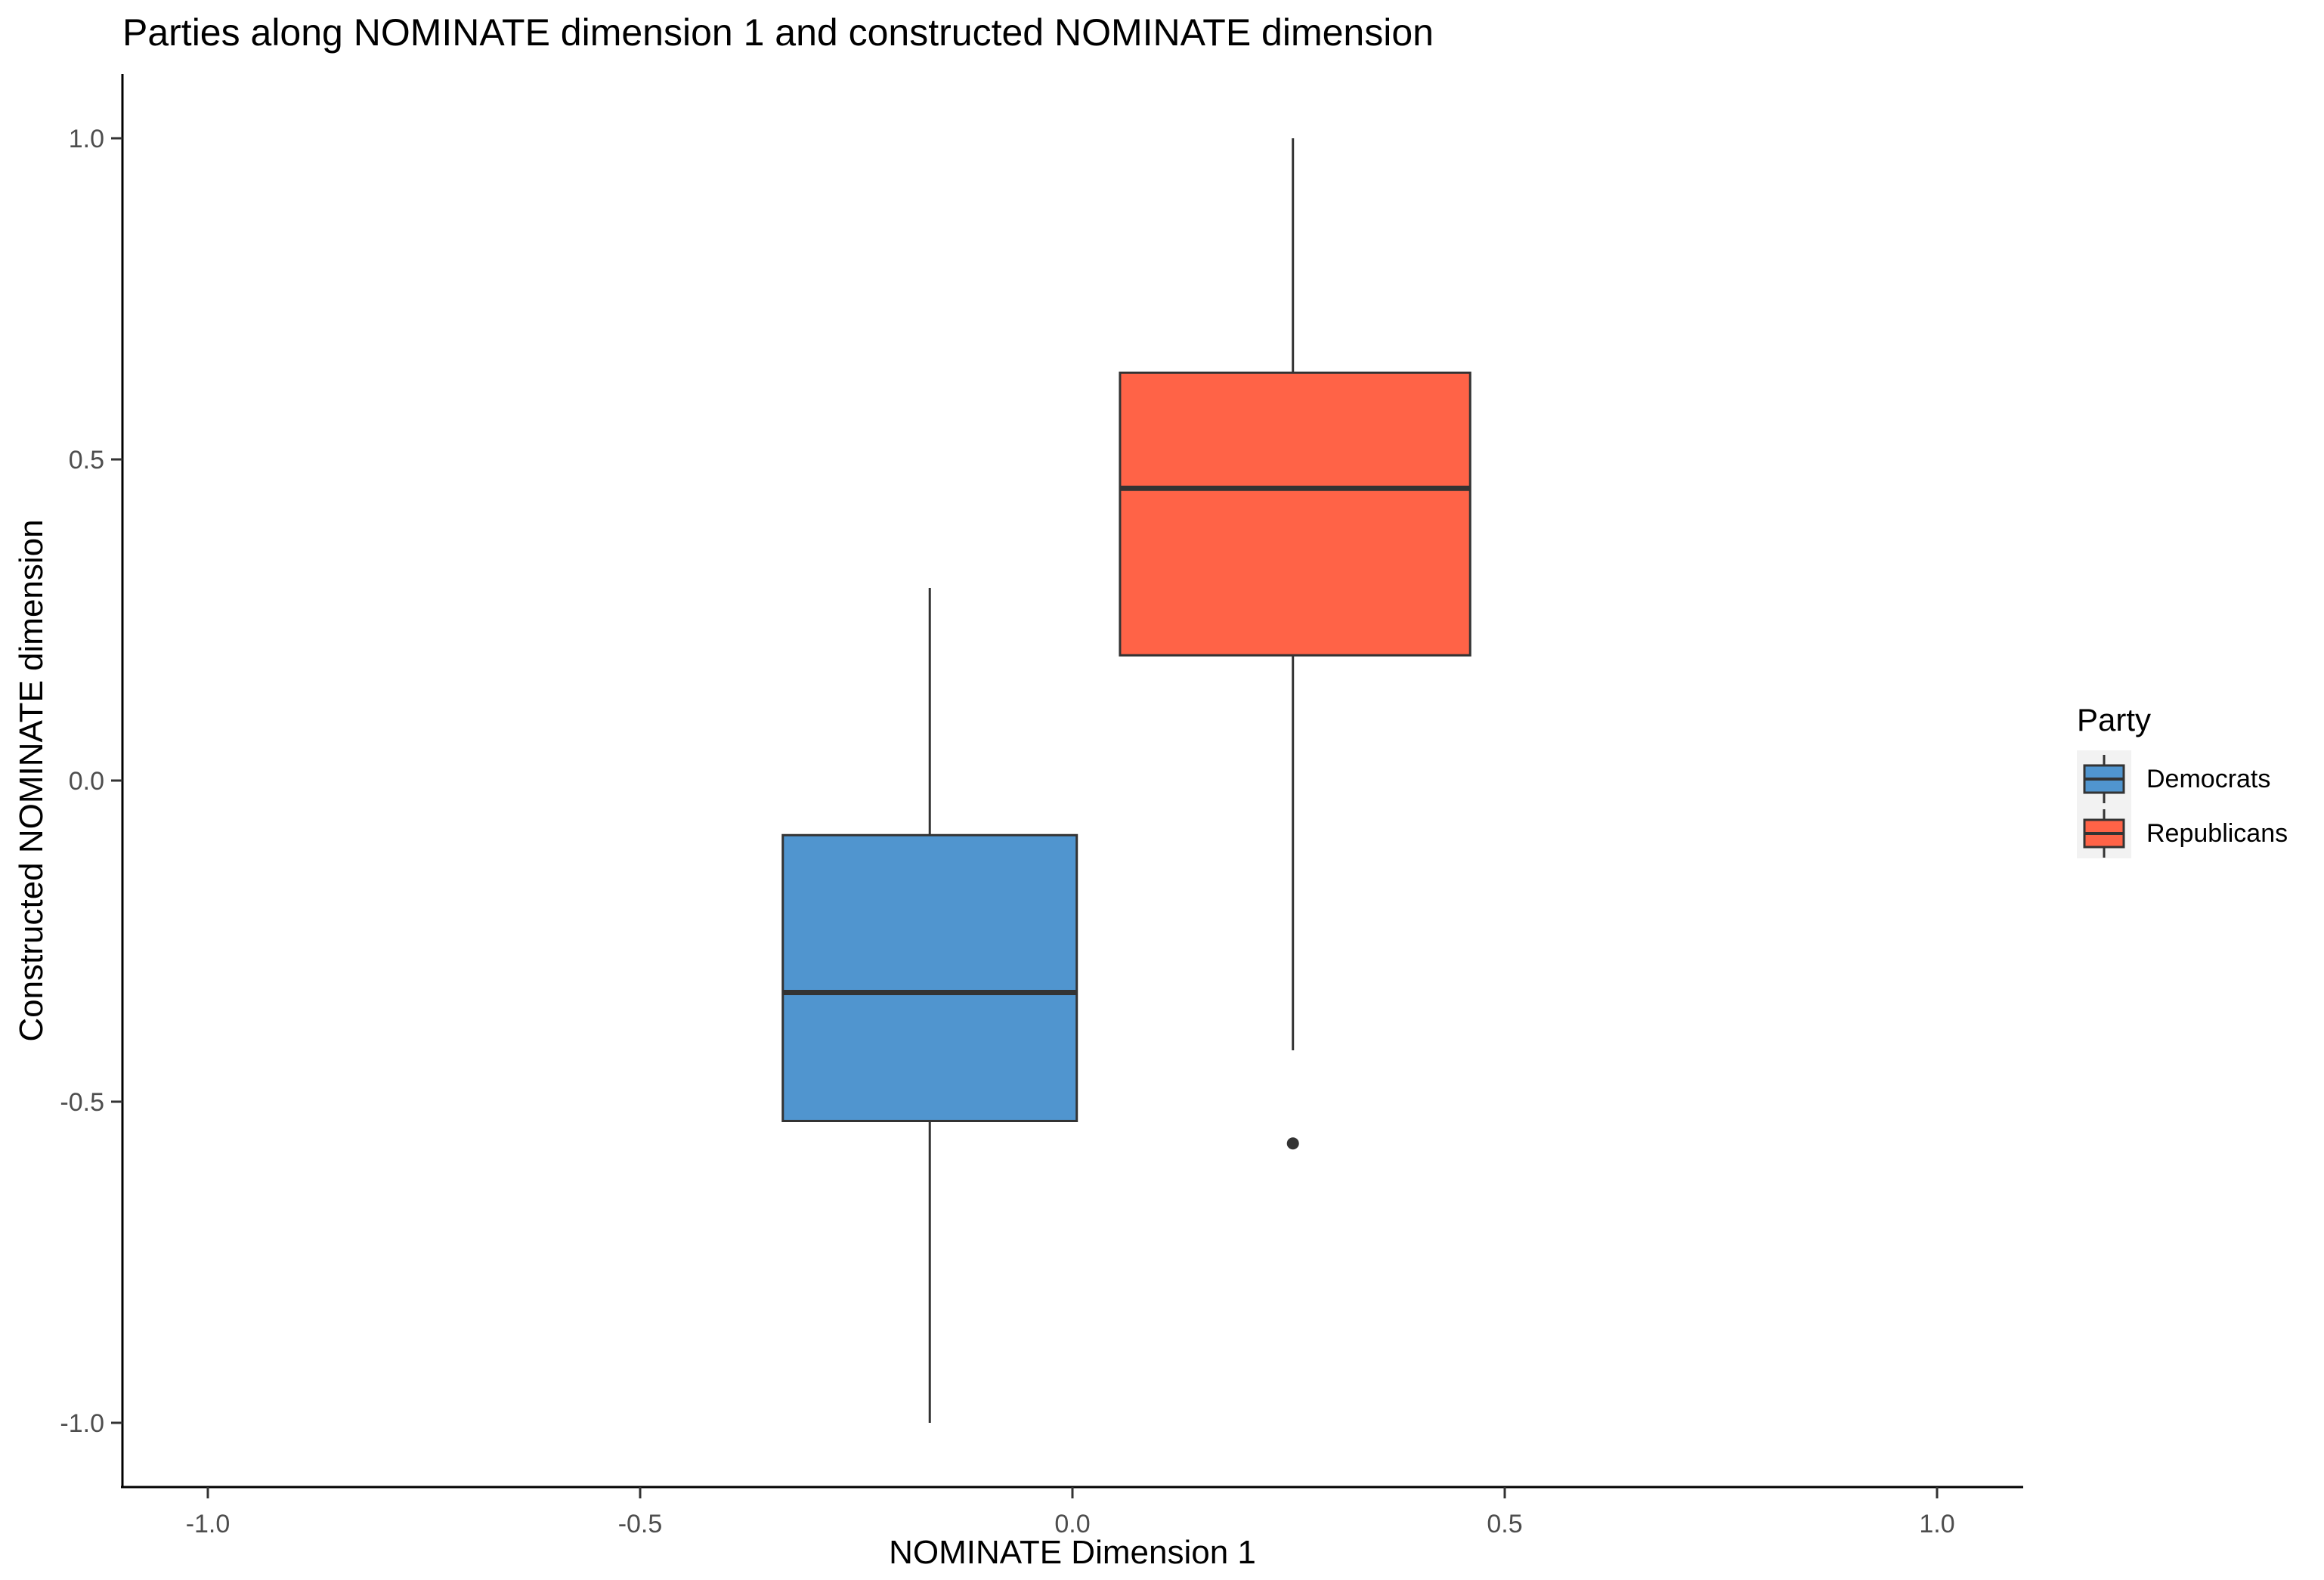 The image size is (2324, 1580). I want to click on legend: Party Democrats Republicans, so click(2182, 780).